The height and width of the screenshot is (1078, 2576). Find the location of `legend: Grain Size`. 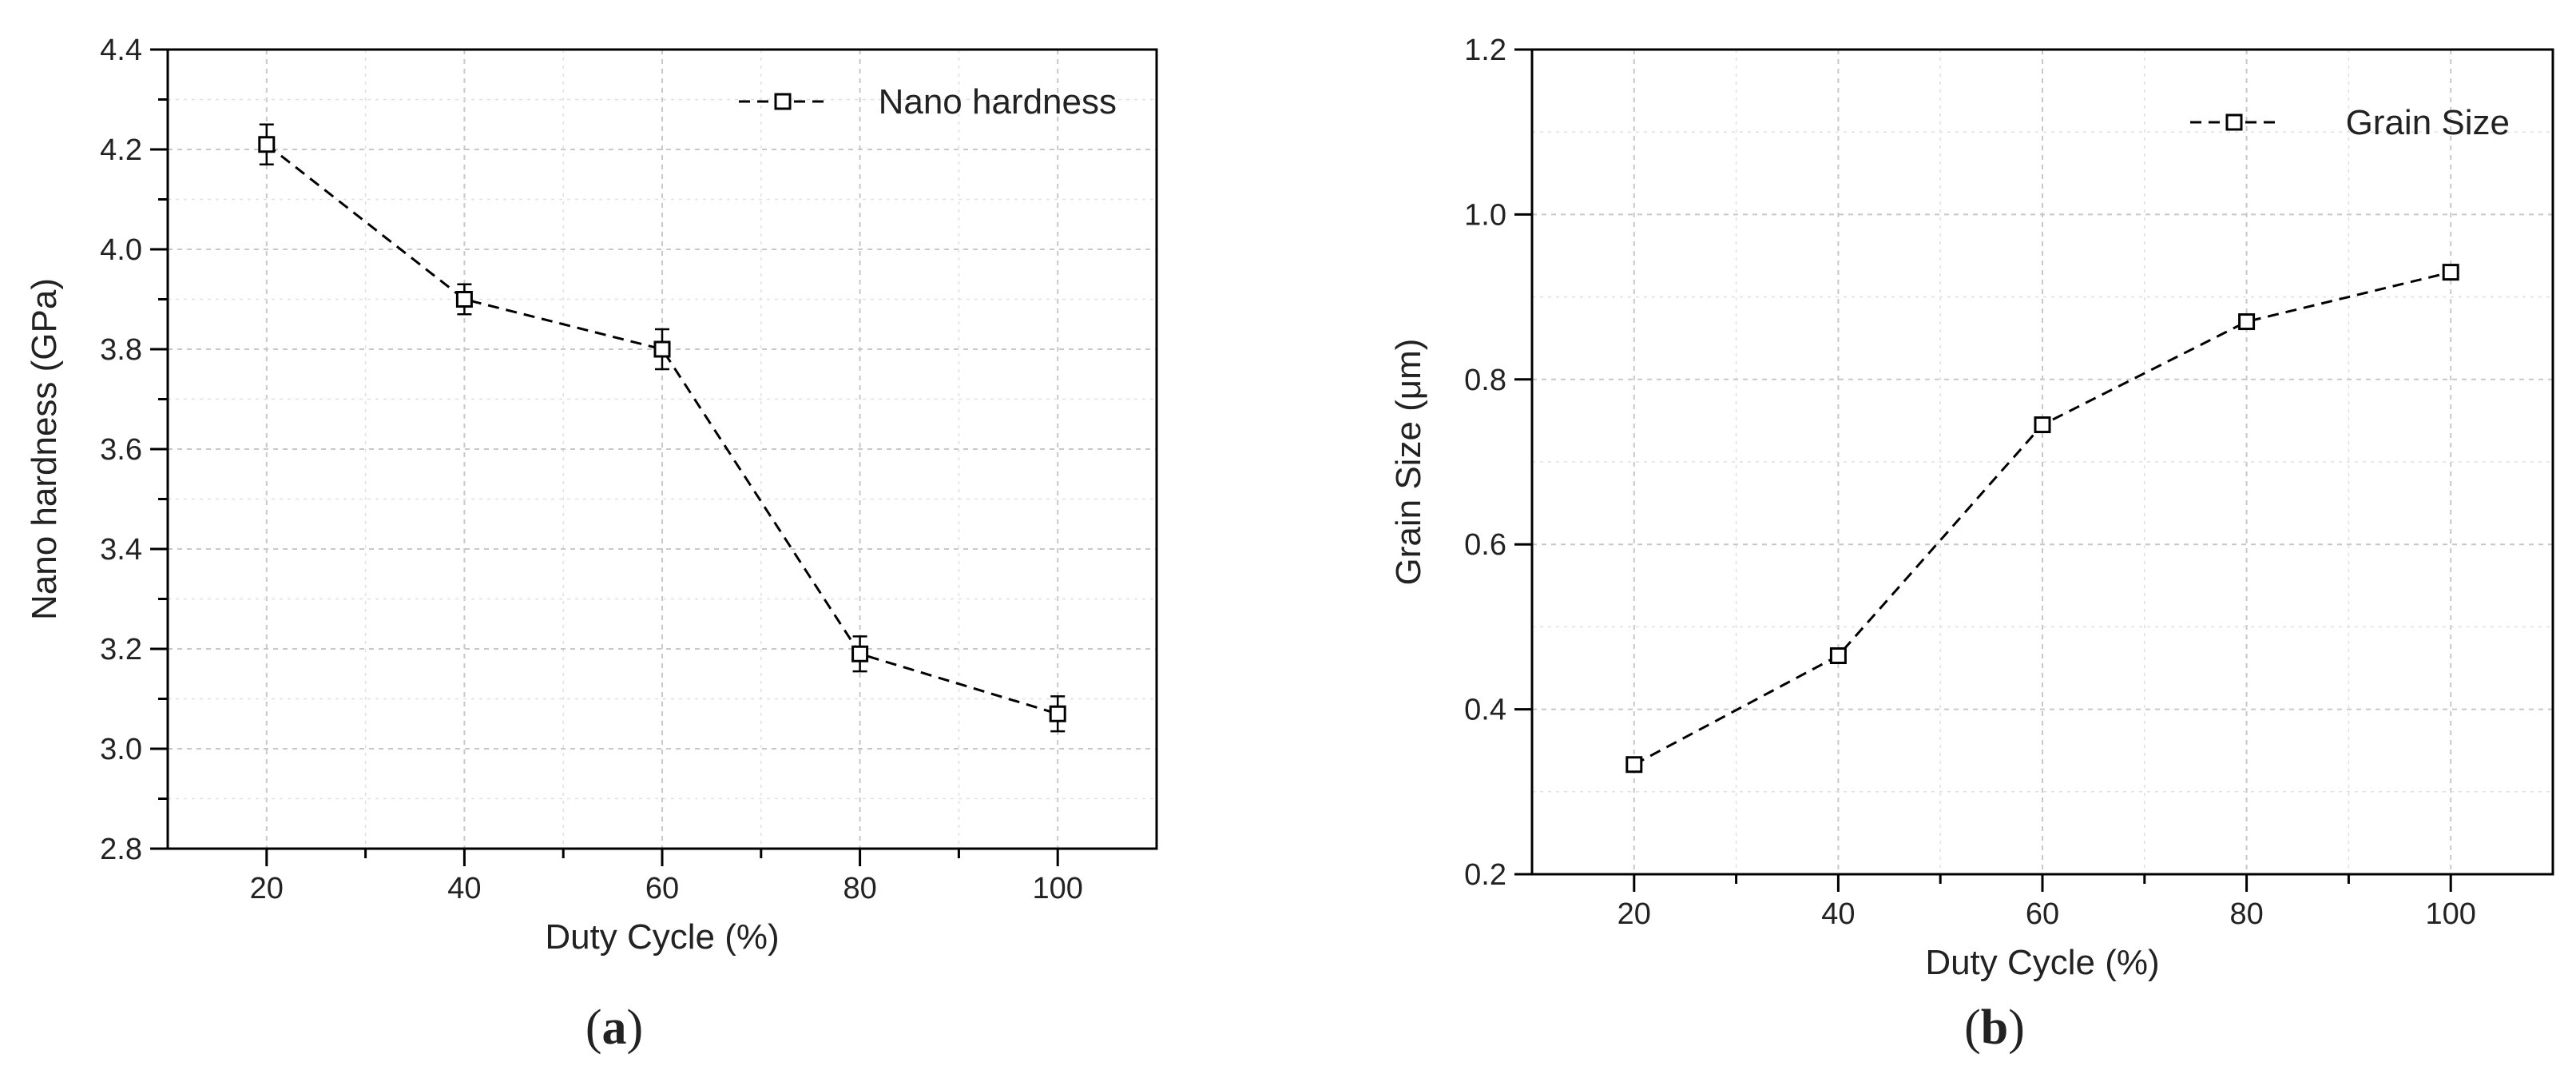

legend: Grain Size is located at coordinates (2350, 122).